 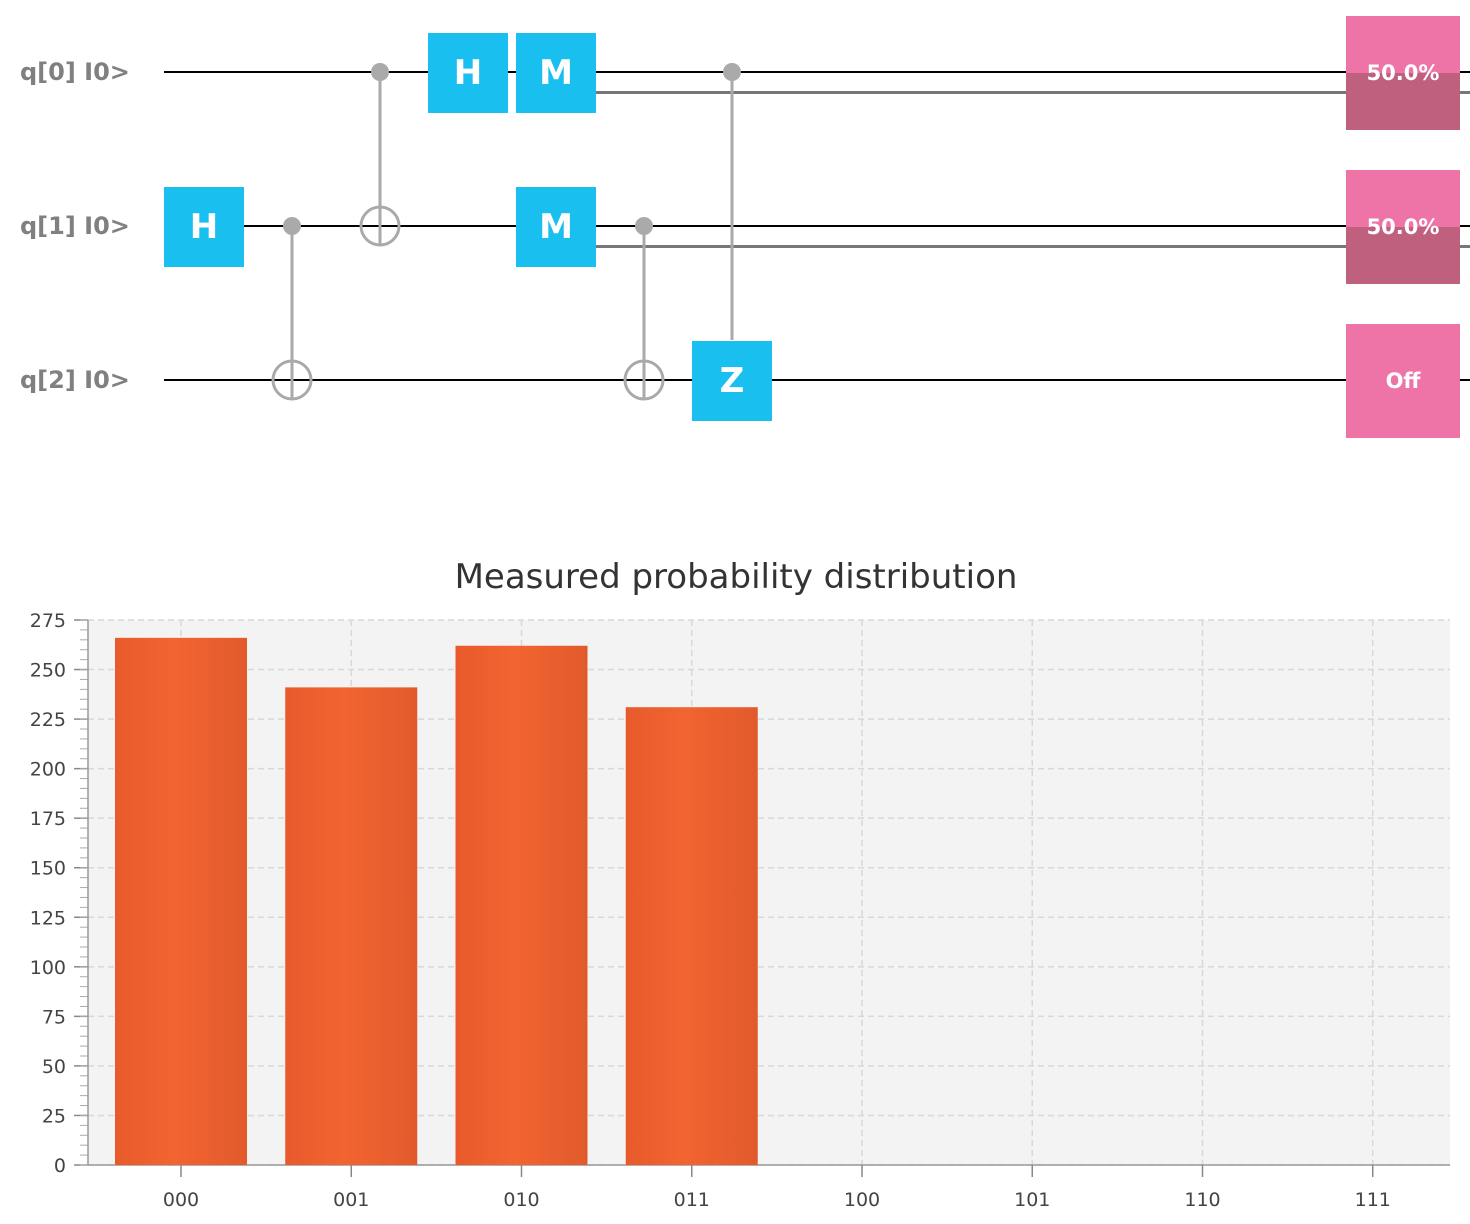 What do you see at coordinates (692, 1200) in the screenshot?
I see `x-tick-label-011: 011` at bounding box center [692, 1200].